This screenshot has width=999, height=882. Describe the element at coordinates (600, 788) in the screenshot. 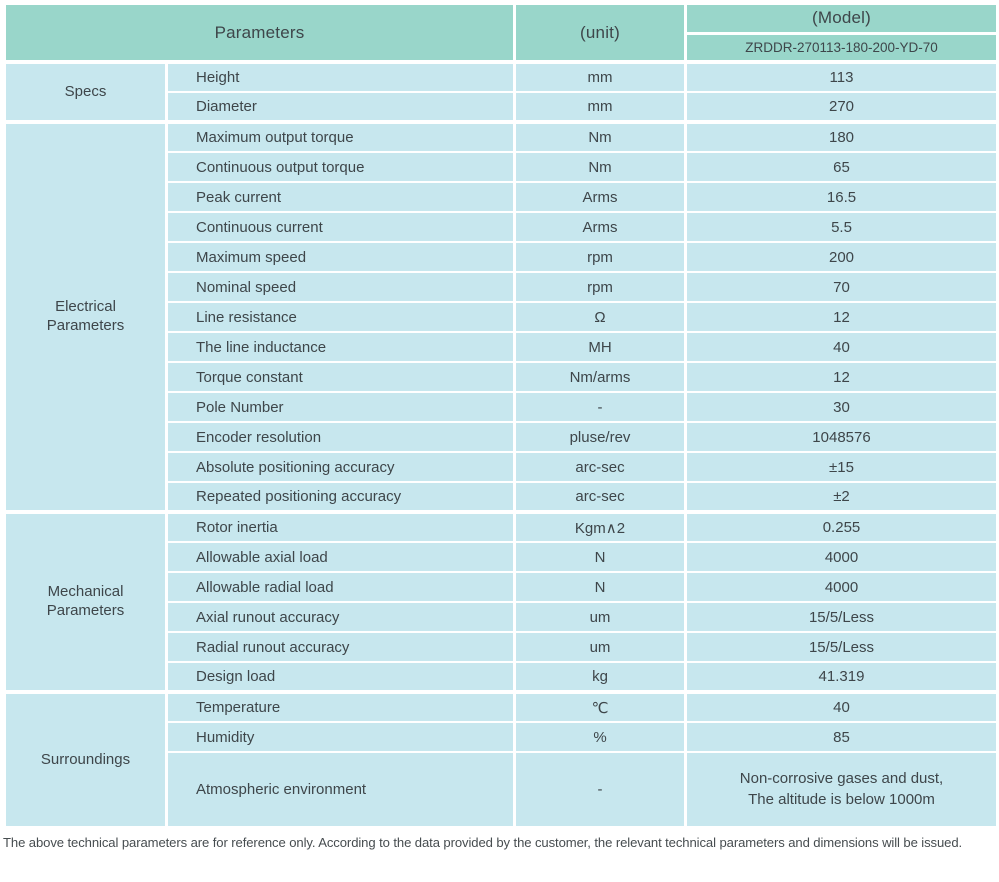

I see `unit-cell: -` at that location.